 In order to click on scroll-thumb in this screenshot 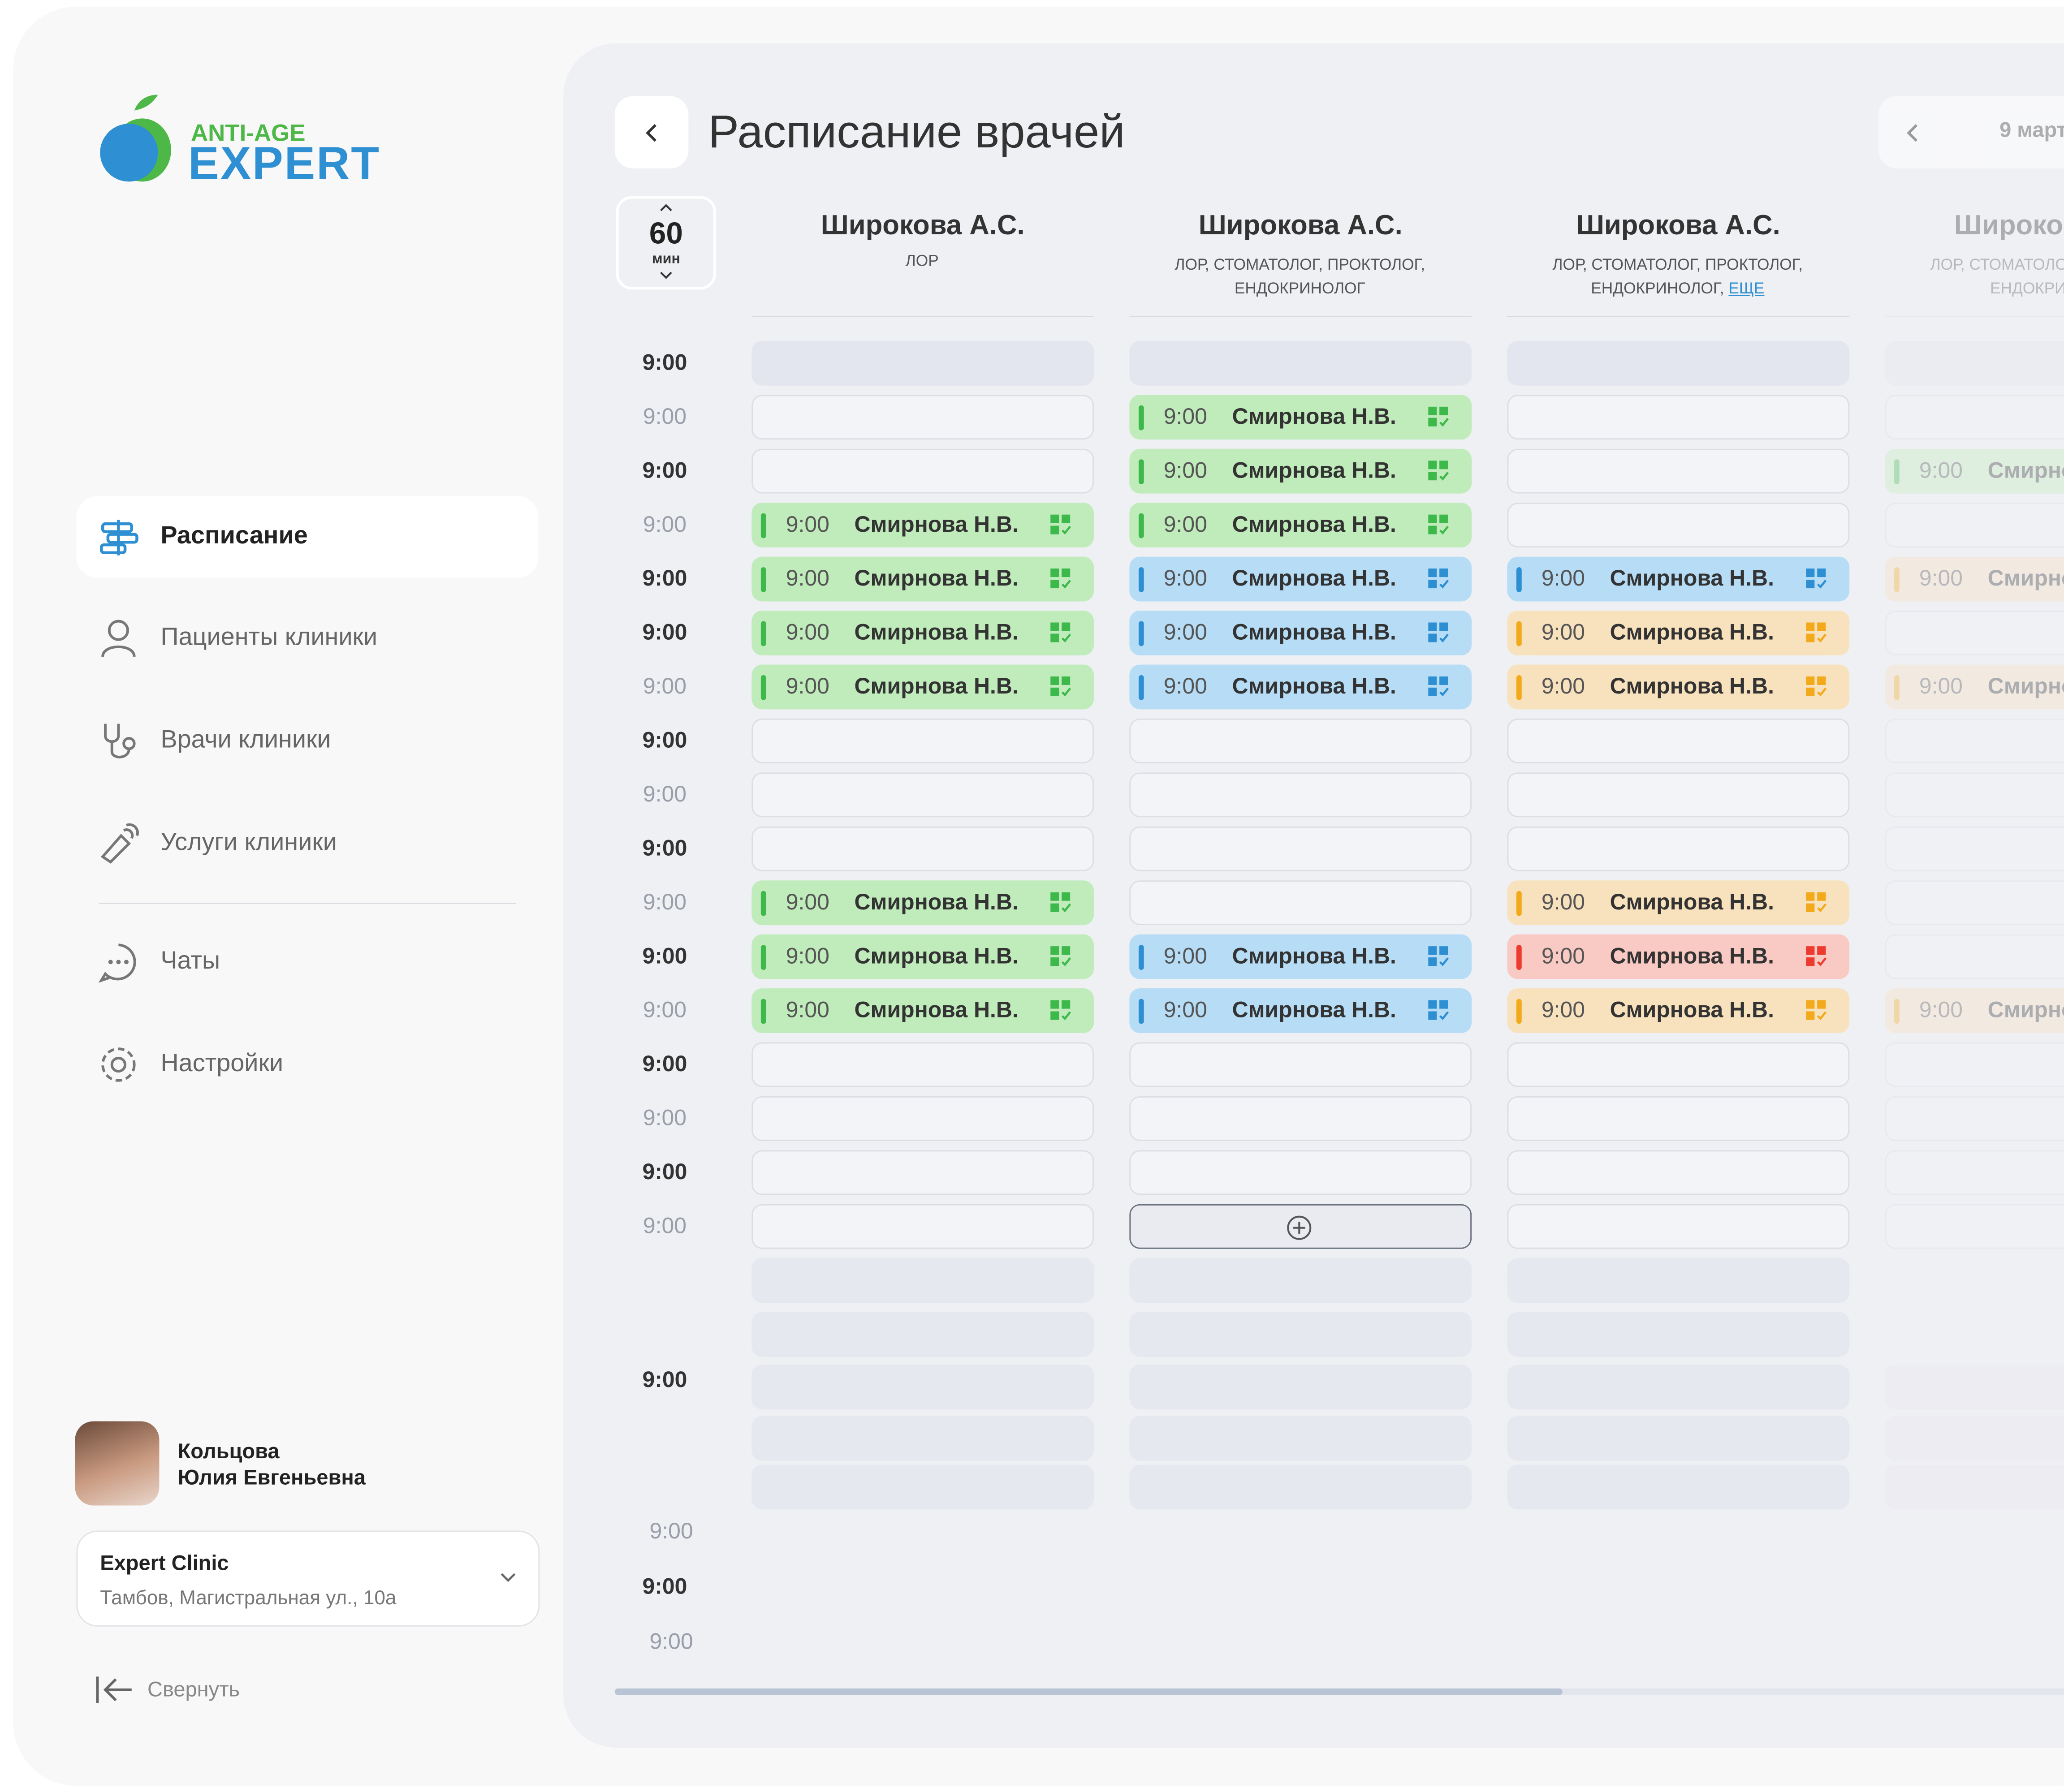, I will do `click(1088, 1692)`.